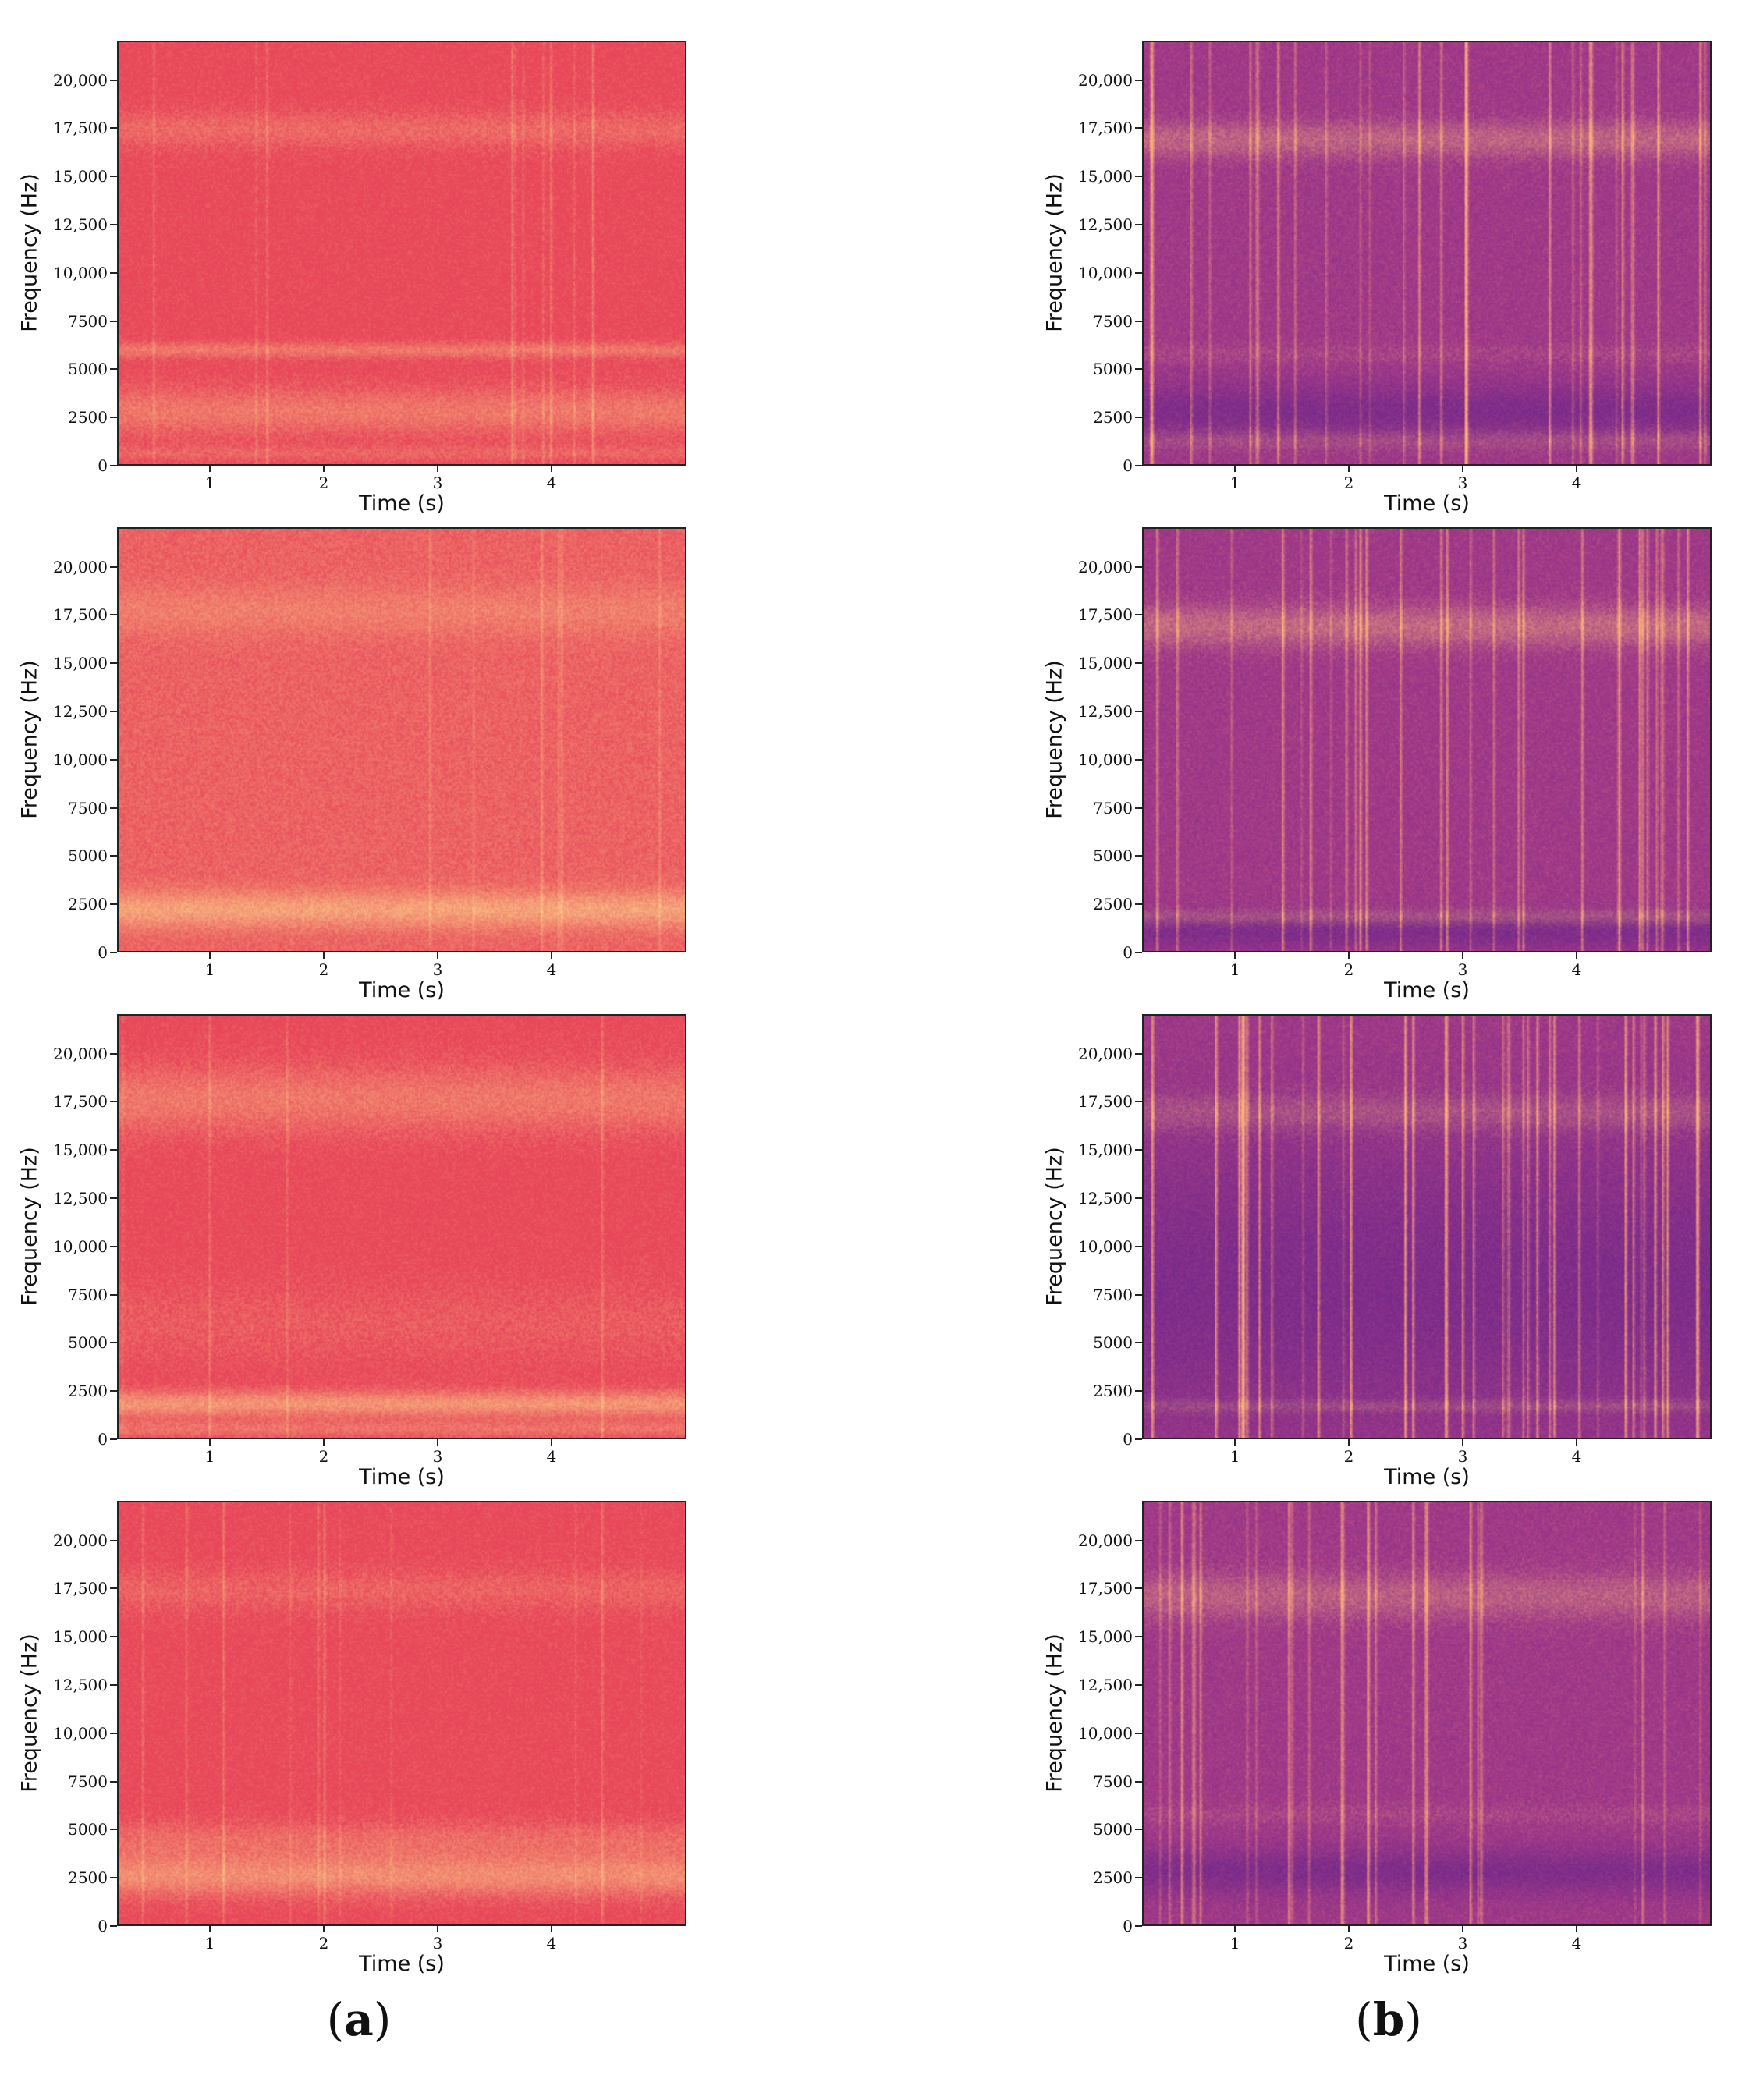 This screenshot has width=1749, height=2100. I want to click on caption-b: (b), so click(1388, 2020).